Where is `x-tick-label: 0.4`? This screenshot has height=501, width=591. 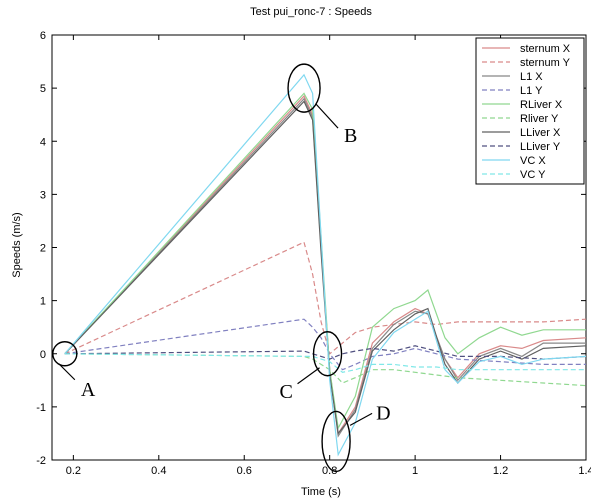 x-tick-label: 0.4 is located at coordinates (158, 471).